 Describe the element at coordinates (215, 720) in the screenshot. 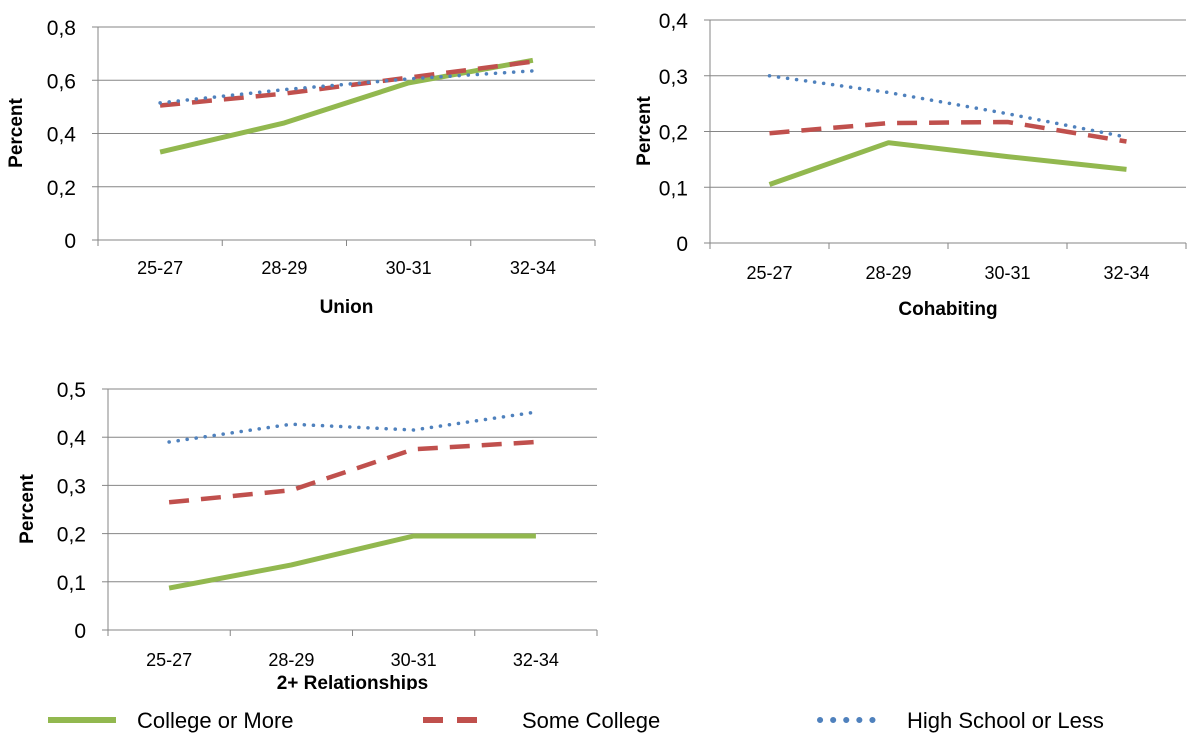

I see `legend-label-college: College or More` at that location.